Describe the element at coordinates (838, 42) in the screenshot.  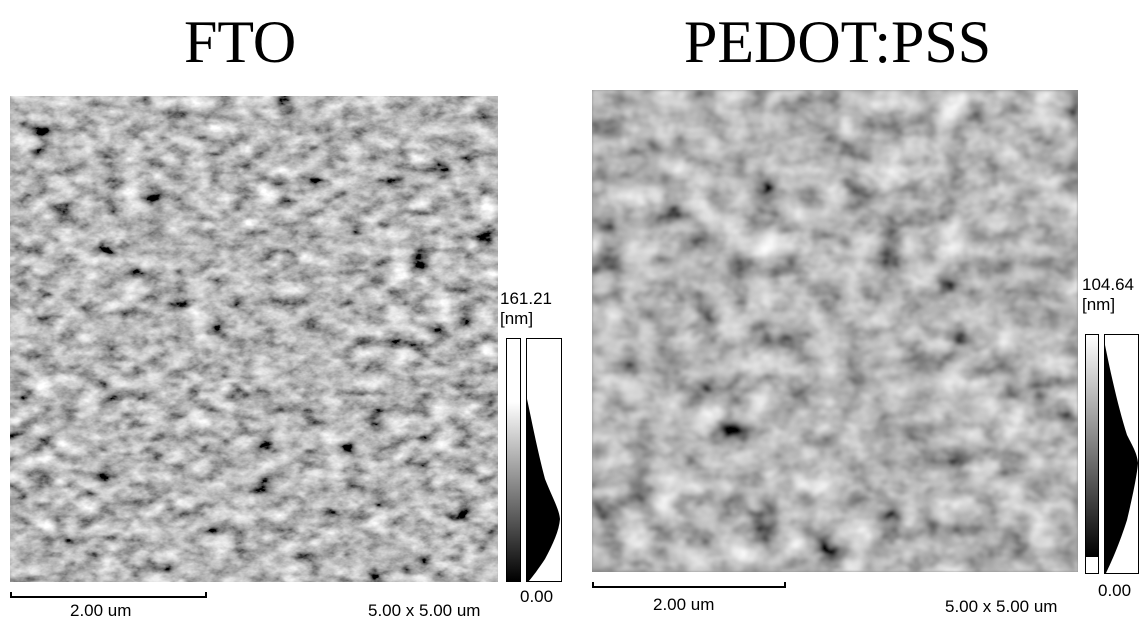
I see `panel-title: PEDOT:PSS` at that location.